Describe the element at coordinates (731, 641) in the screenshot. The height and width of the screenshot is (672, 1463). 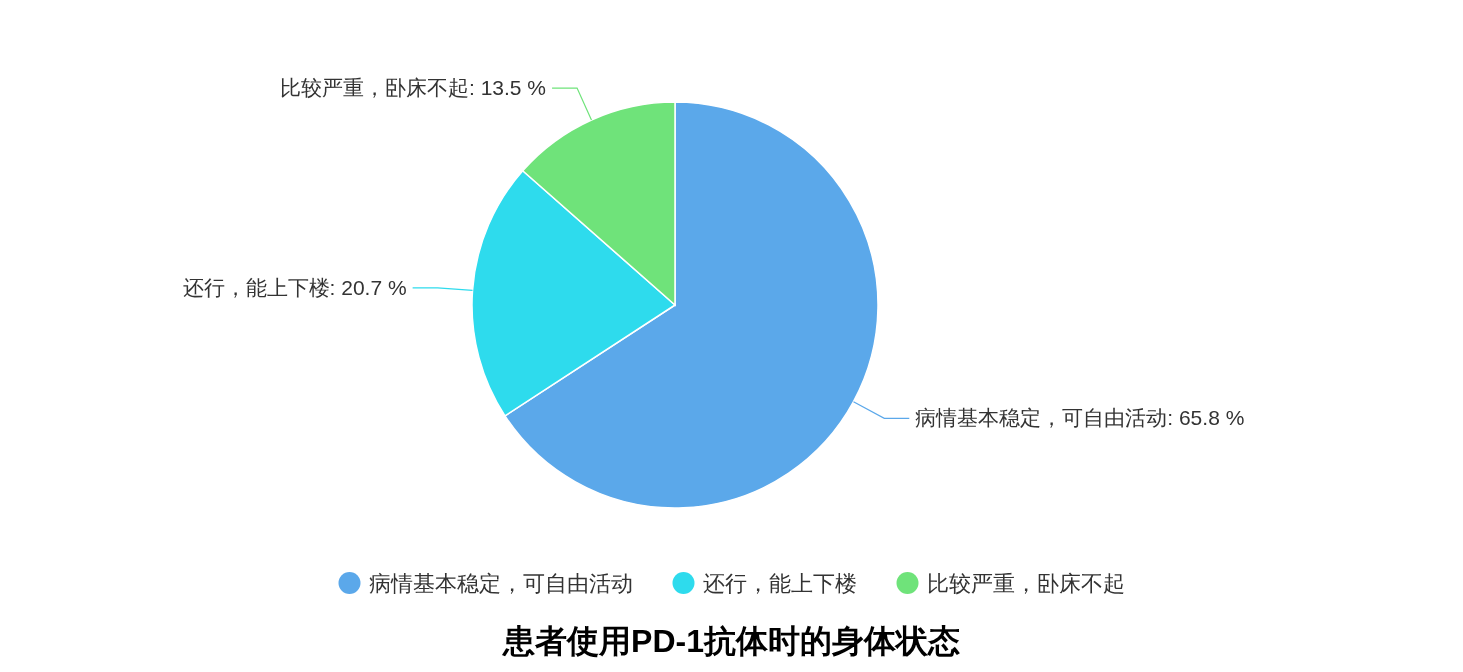
I see `title: 患者使用PD-1抗体时的身体状态` at that location.